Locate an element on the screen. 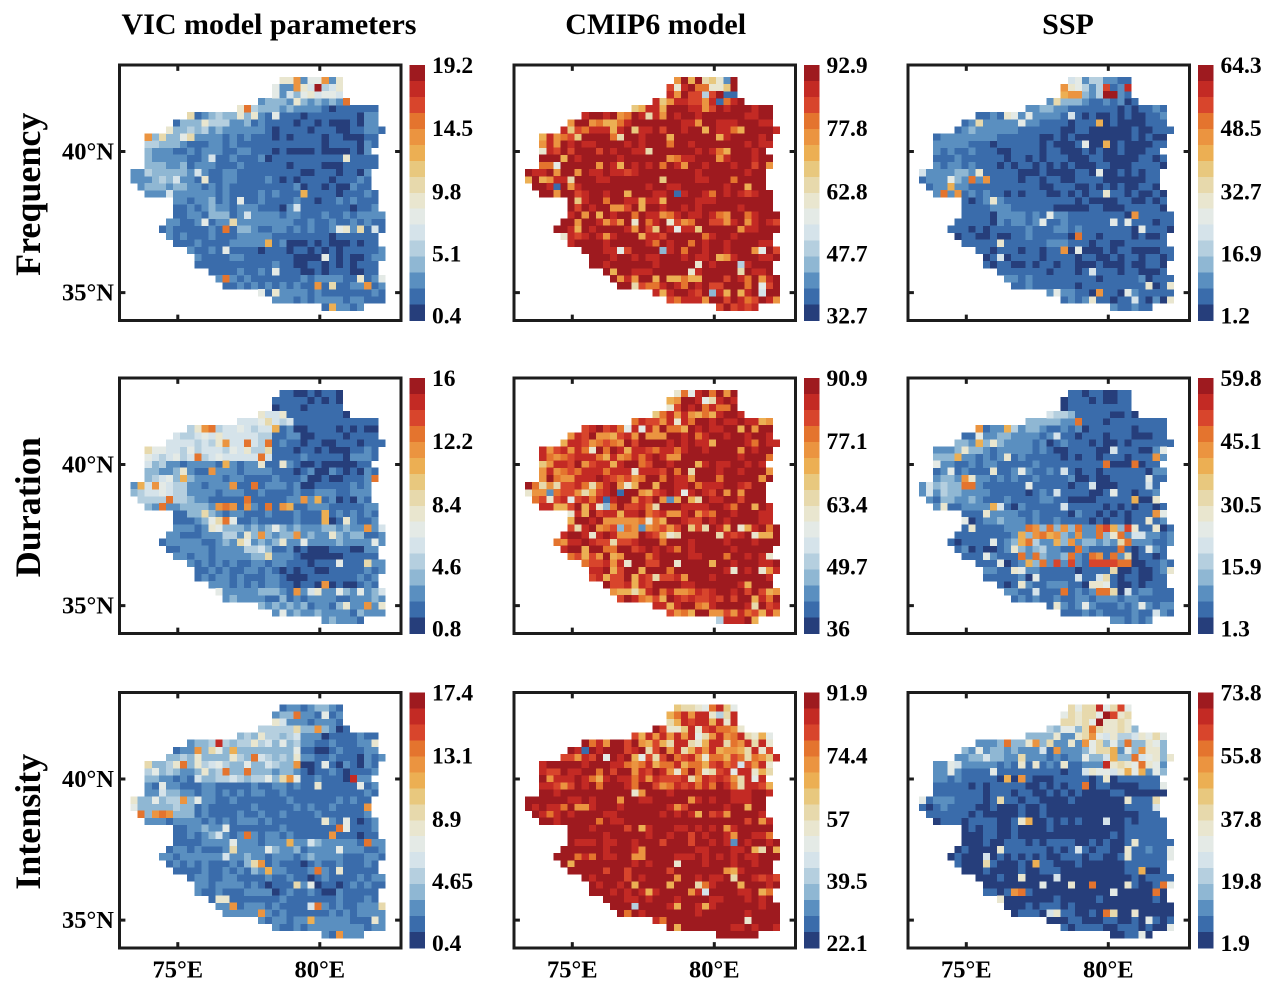  svg-text: 9.8 is located at coordinates (446, 192).